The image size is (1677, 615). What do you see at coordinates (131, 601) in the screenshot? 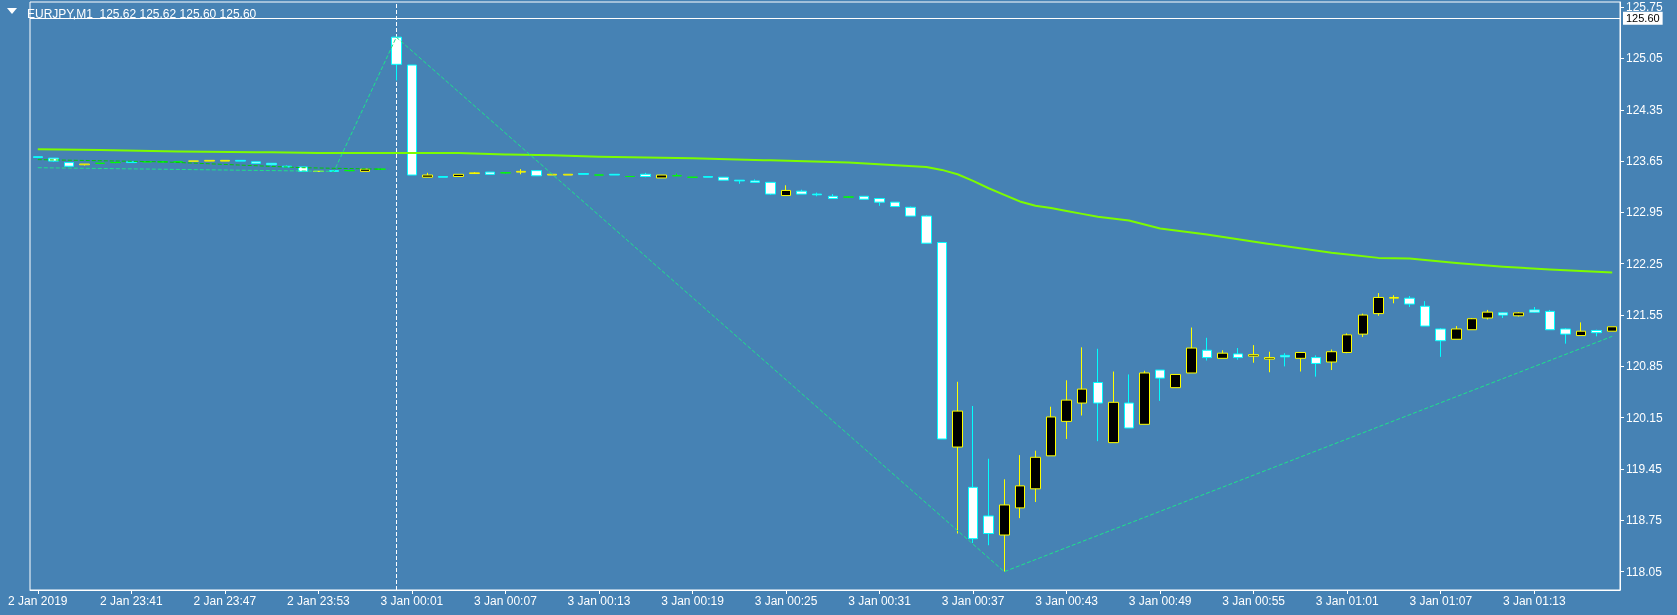
I see `x-tick-label: 2 Jan 23:41` at bounding box center [131, 601].